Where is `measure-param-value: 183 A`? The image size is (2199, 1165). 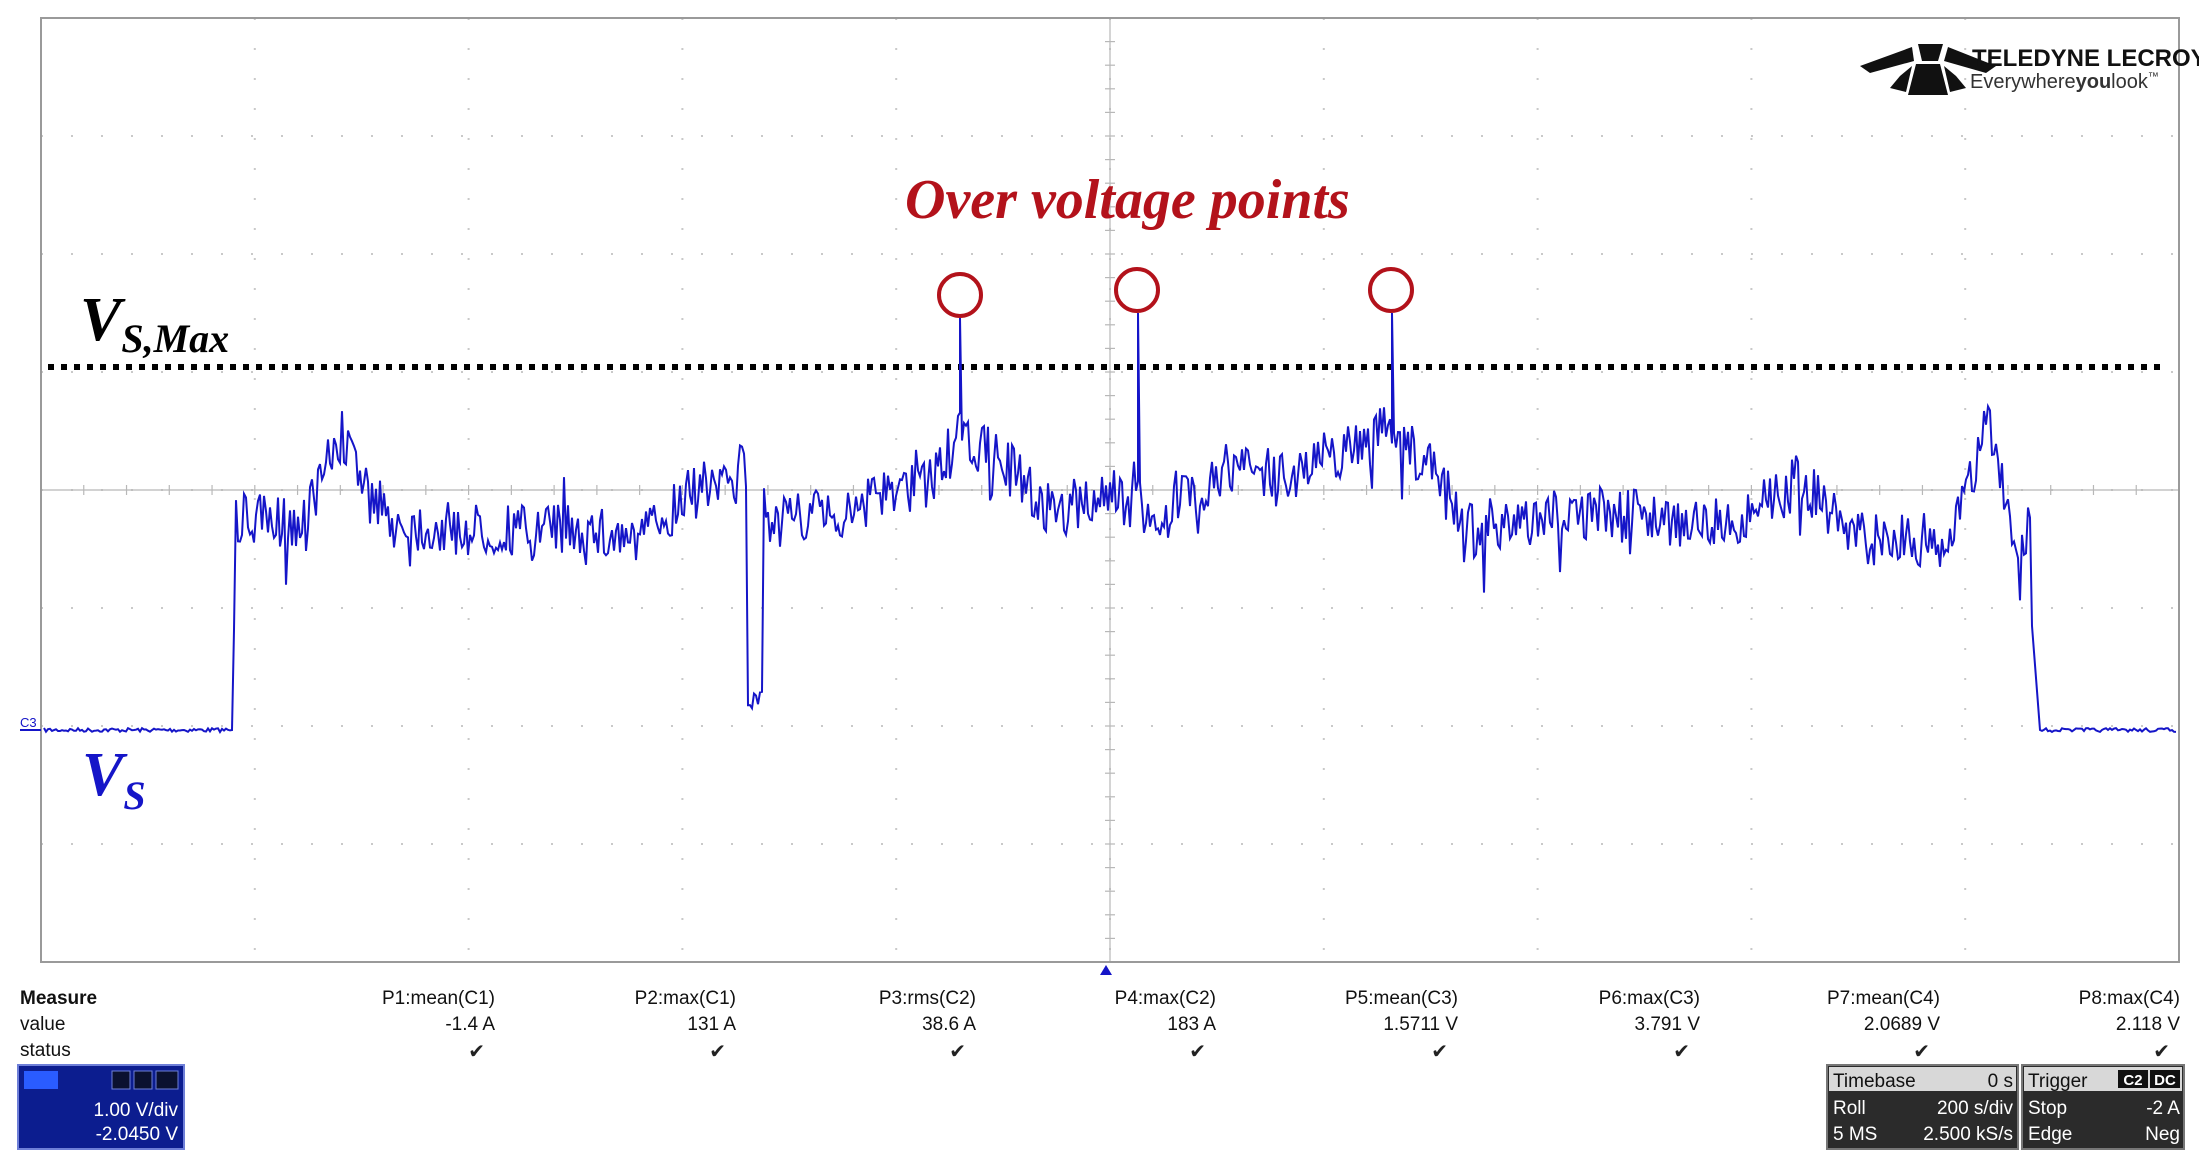 measure-param-value: 183 A is located at coordinates (1191, 1024).